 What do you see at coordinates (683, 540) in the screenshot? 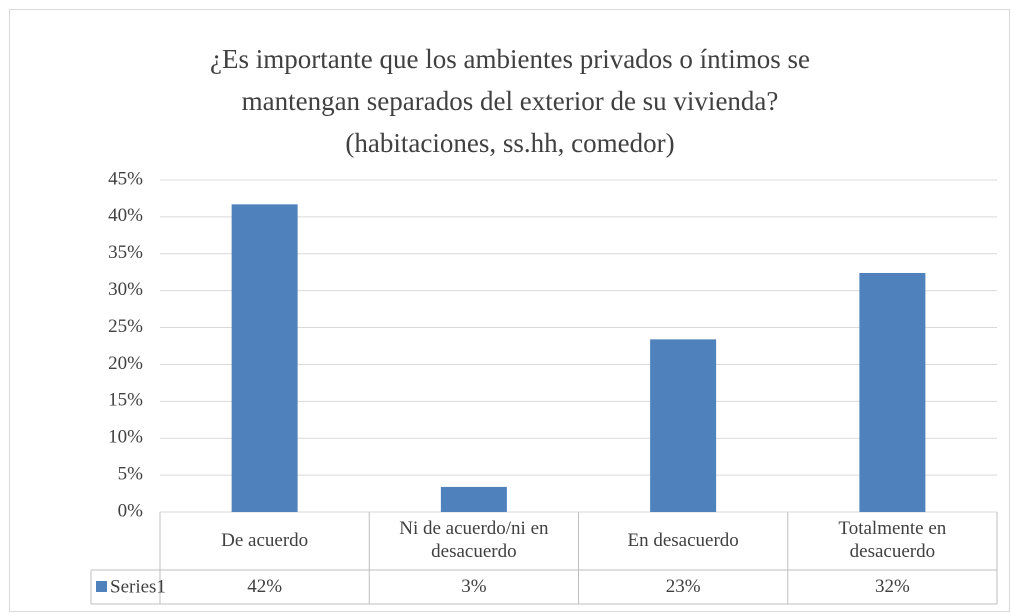
I see `category-label: En desacuerdo` at bounding box center [683, 540].